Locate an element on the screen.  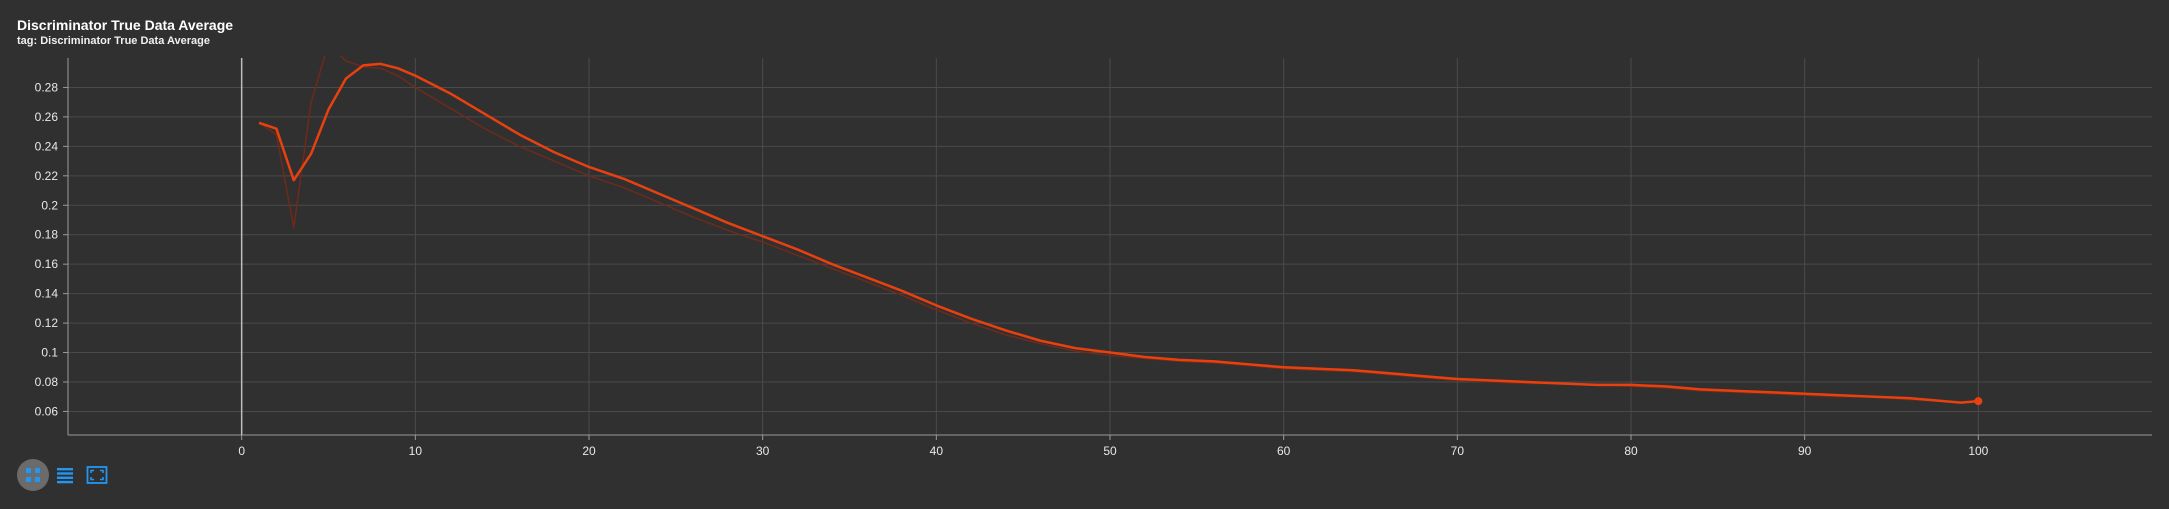
x-tick-label: 30 is located at coordinates (763, 451).